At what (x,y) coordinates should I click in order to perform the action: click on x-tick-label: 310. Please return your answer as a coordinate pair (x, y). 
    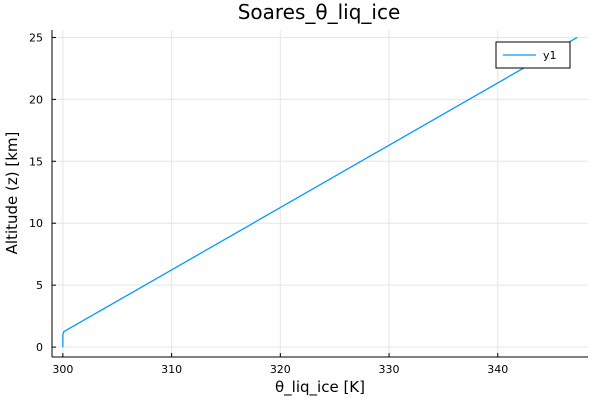
    Looking at the image, I should click on (171, 369).